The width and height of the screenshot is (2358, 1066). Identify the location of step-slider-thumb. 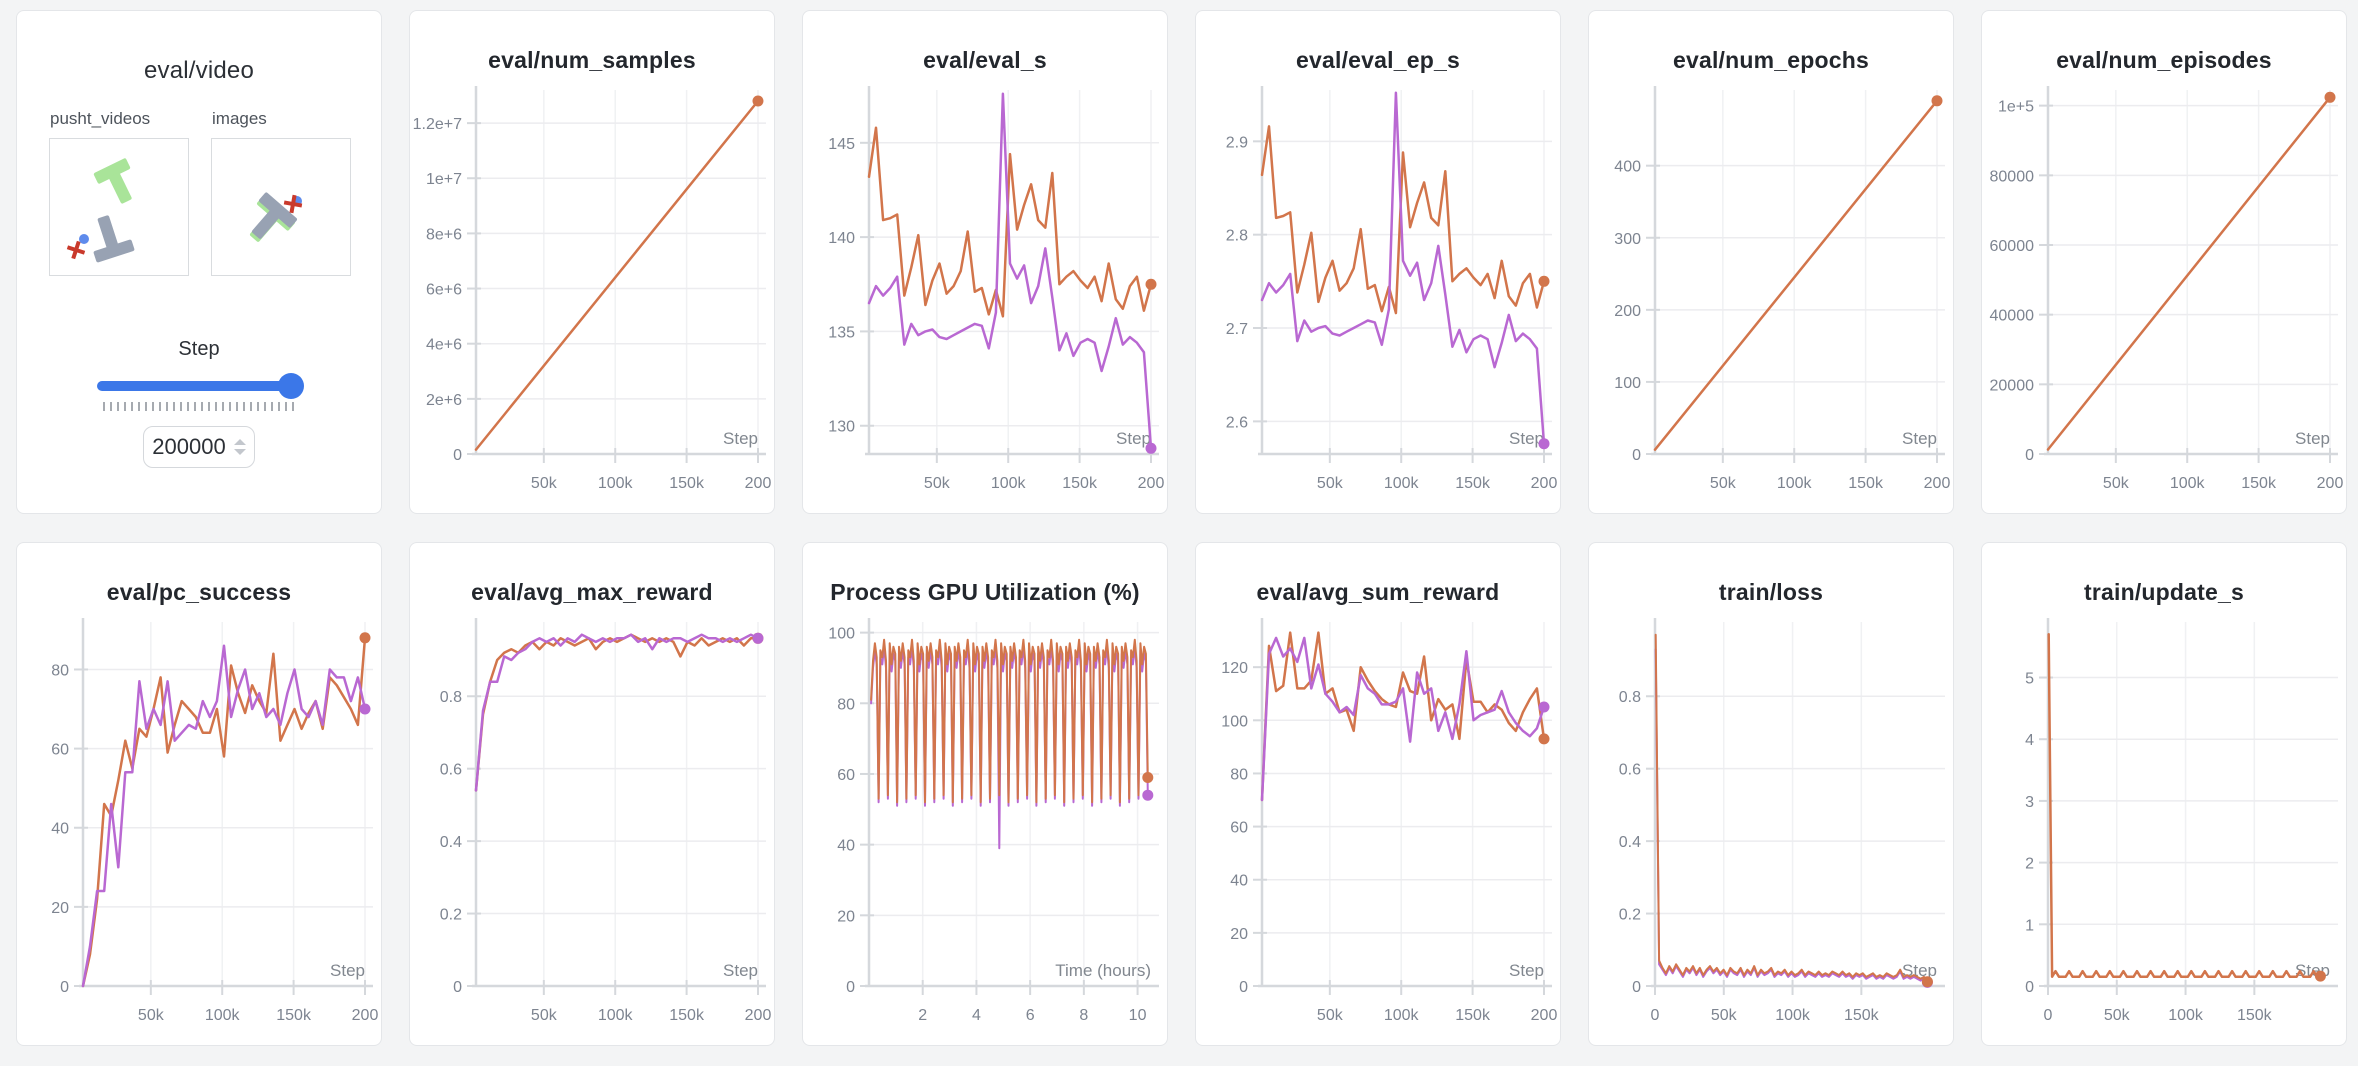
(291, 386).